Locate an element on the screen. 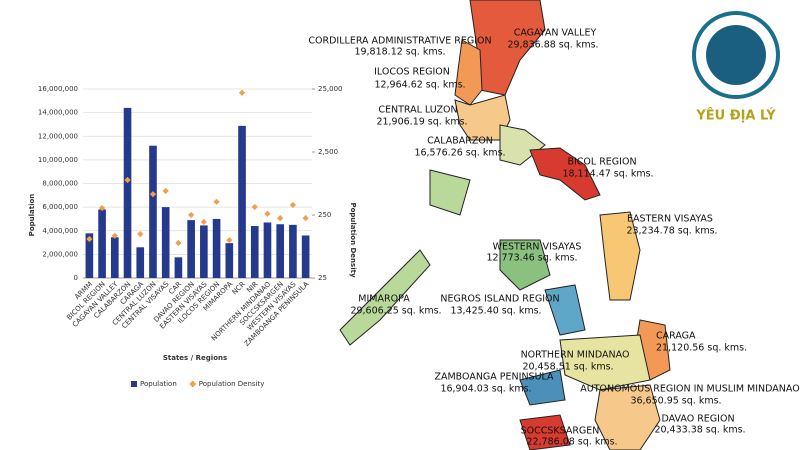 The image size is (800, 450). region-area: 12,773.46 sq. kms. is located at coordinates (531, 258).